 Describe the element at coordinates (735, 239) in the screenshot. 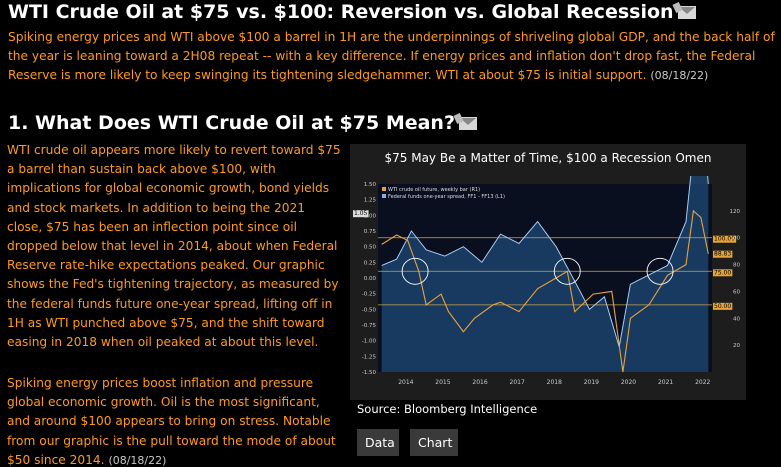

I see `y-right-tick-label: 100` at that location.